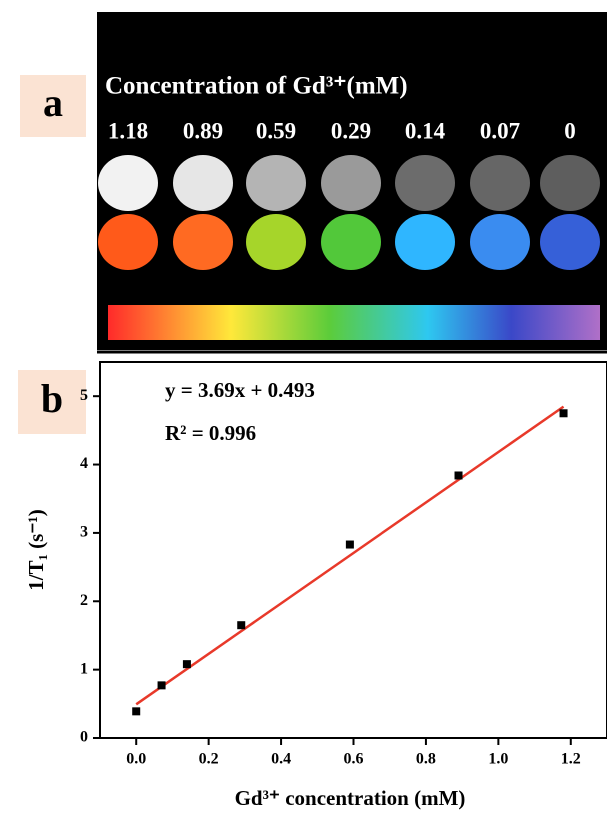  What do you see at coordinates (426, 759) in the screenshot?
I see `x-tick-label: 0.8` at bounding box center [426, 759].